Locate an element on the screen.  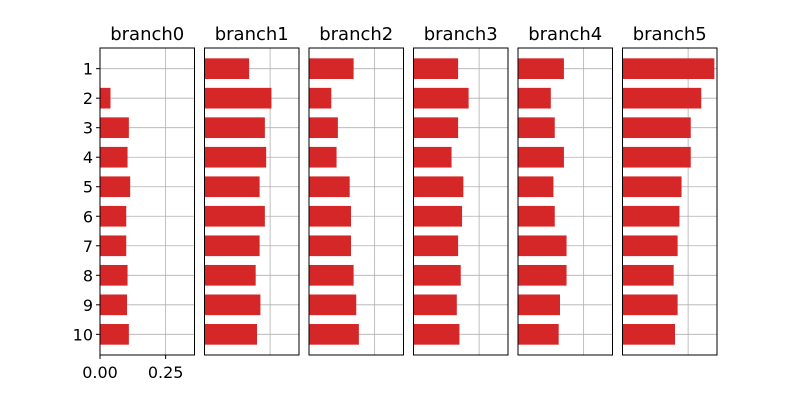
panel-branch3: branch3 is located at coordinates (461, 190).